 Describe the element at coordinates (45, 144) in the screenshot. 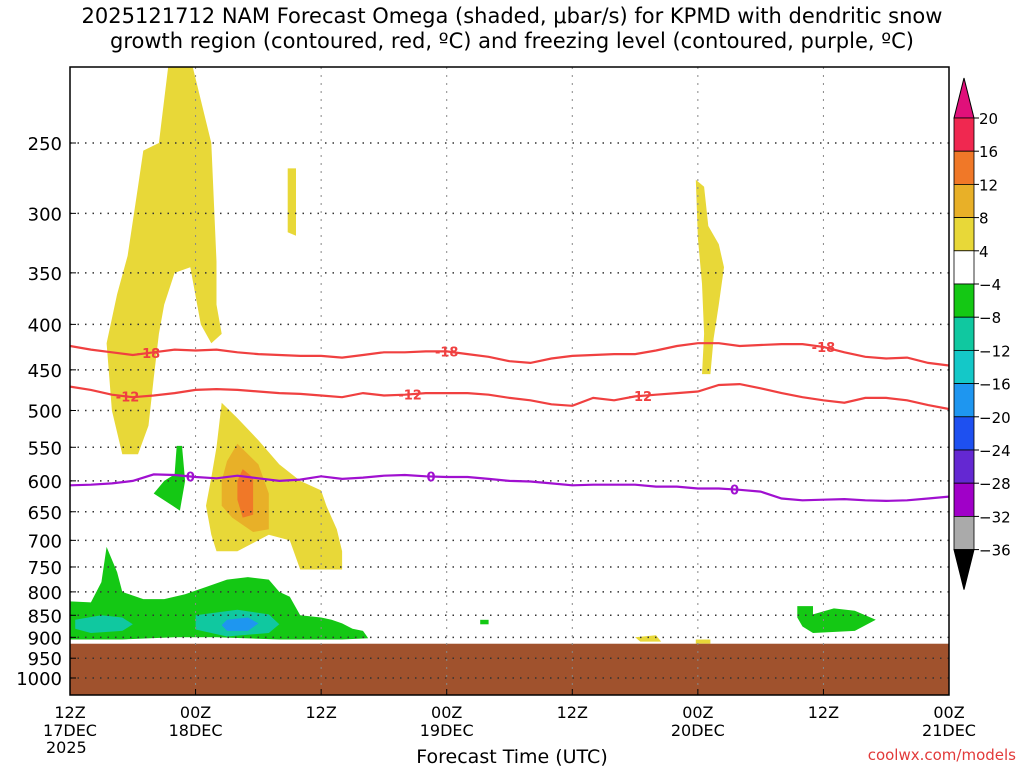

I see `y-tick-label: 250` at that location.